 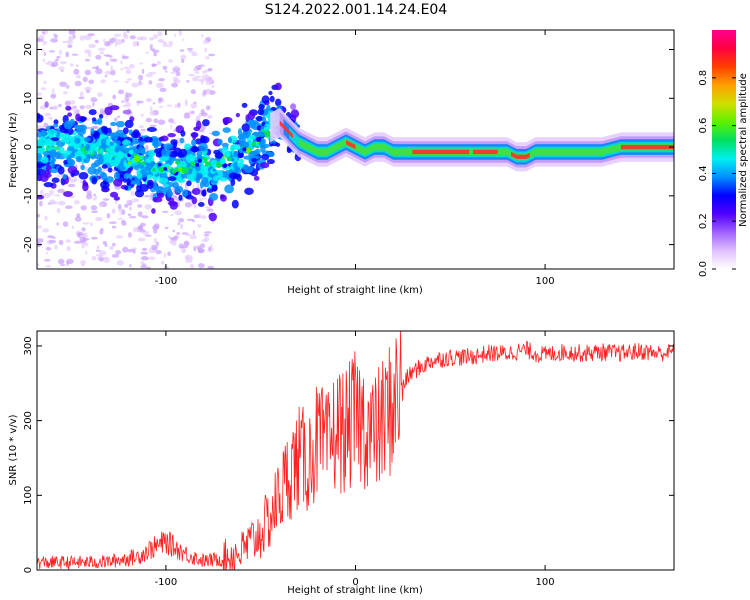 What do you see at coordinates (13, 150) in the screenshot?
I see `spectrogram-y-axis-label: Frequency (Hz)` at bounding box center [13, 150].